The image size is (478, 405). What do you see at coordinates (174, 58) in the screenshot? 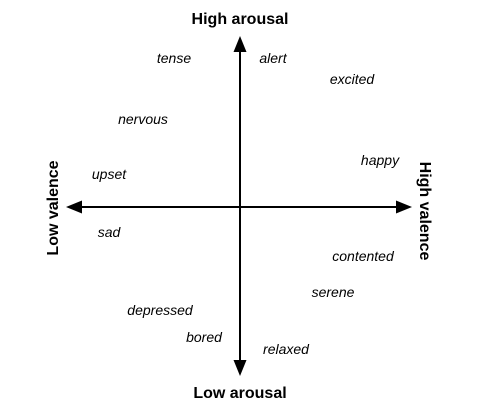
I see `emotion-label-tense: tense` at bounding box center [174, 58].